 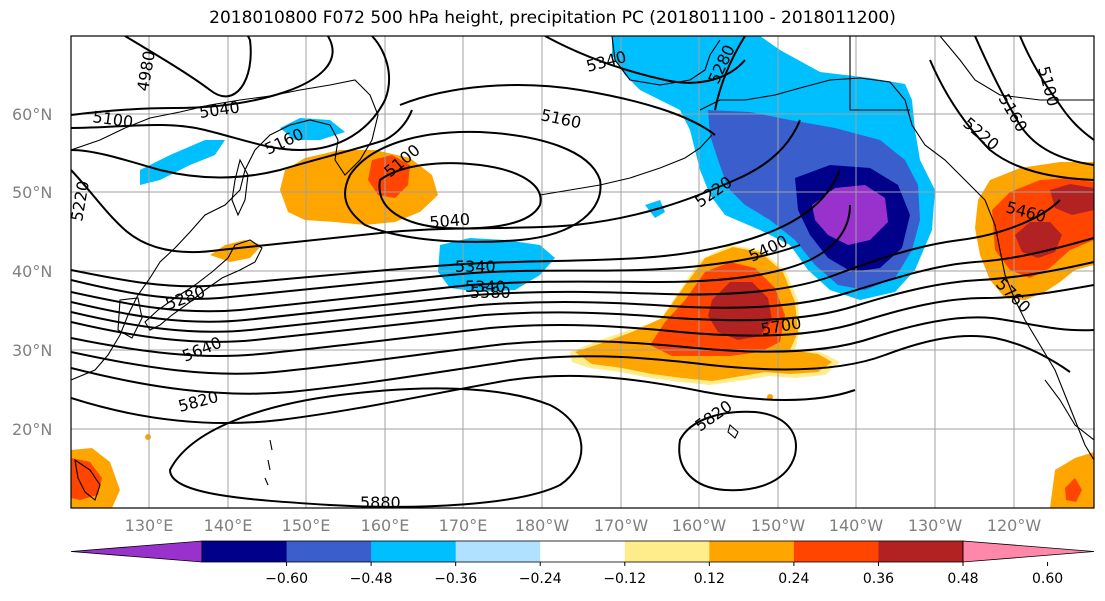 What do you see at coordinates (136, 551) in the screenshot?
I see `colorbar-extend-min` at bounding box center [136, 551].